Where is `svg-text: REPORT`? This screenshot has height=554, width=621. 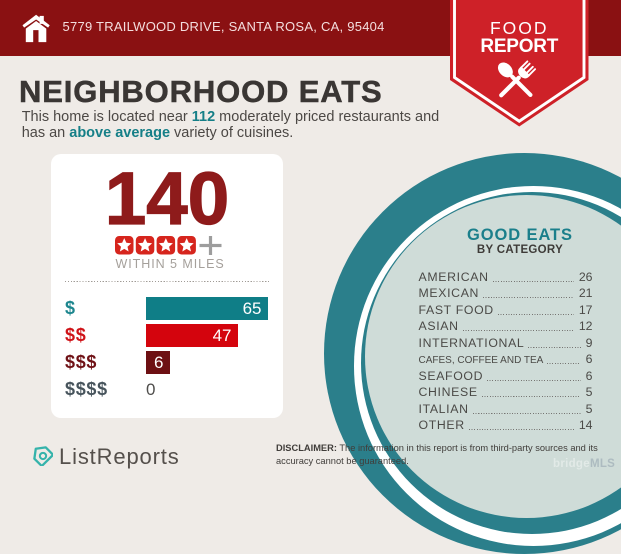
svg-text: REPORT is located at coordinates (519, 46).